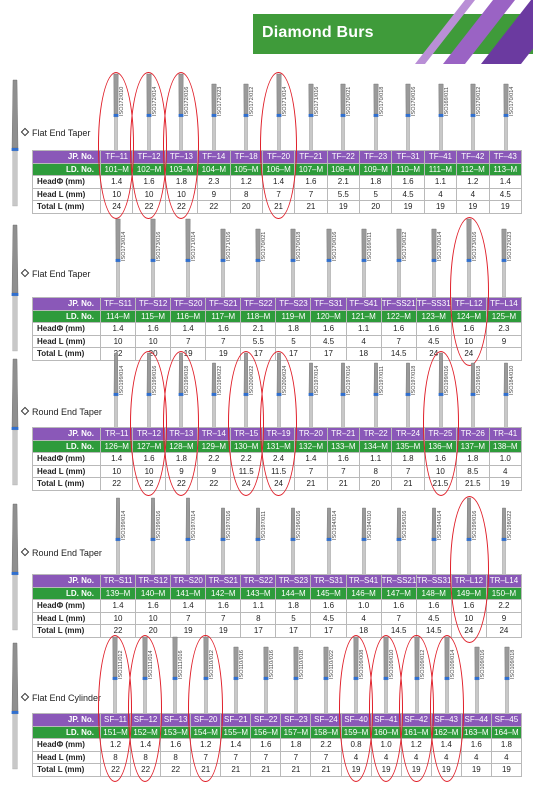 Image resolution: width=533 pixels, height=787 pixels. What do you see at coordinates (265, 256) in the screenshot?
I see `bur-item: ISO170/021` at bounding box center [265, 256].